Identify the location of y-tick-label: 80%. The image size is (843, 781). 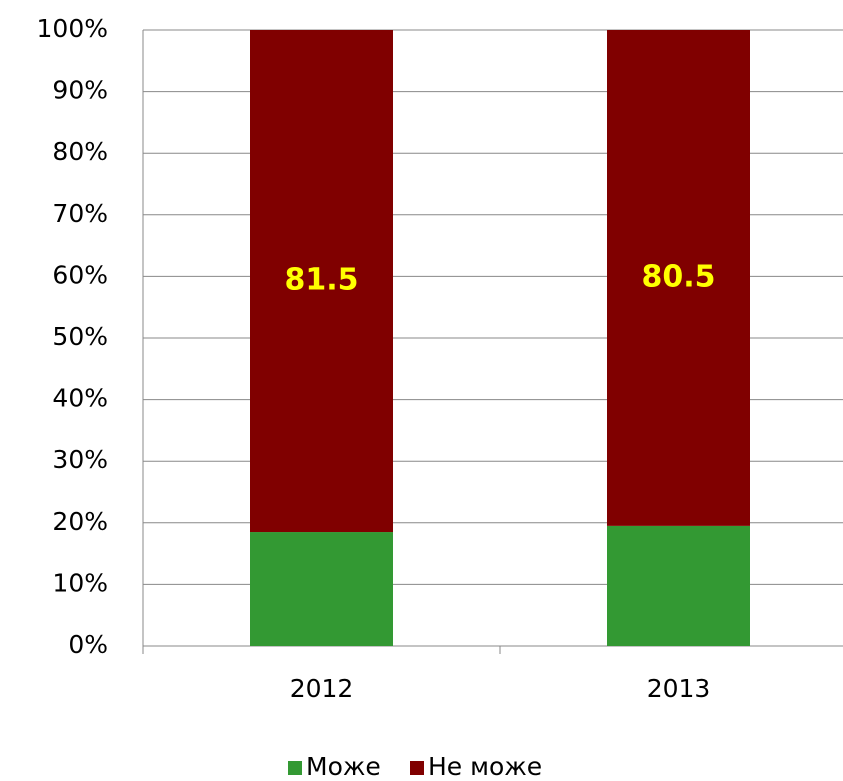
(80, 151).